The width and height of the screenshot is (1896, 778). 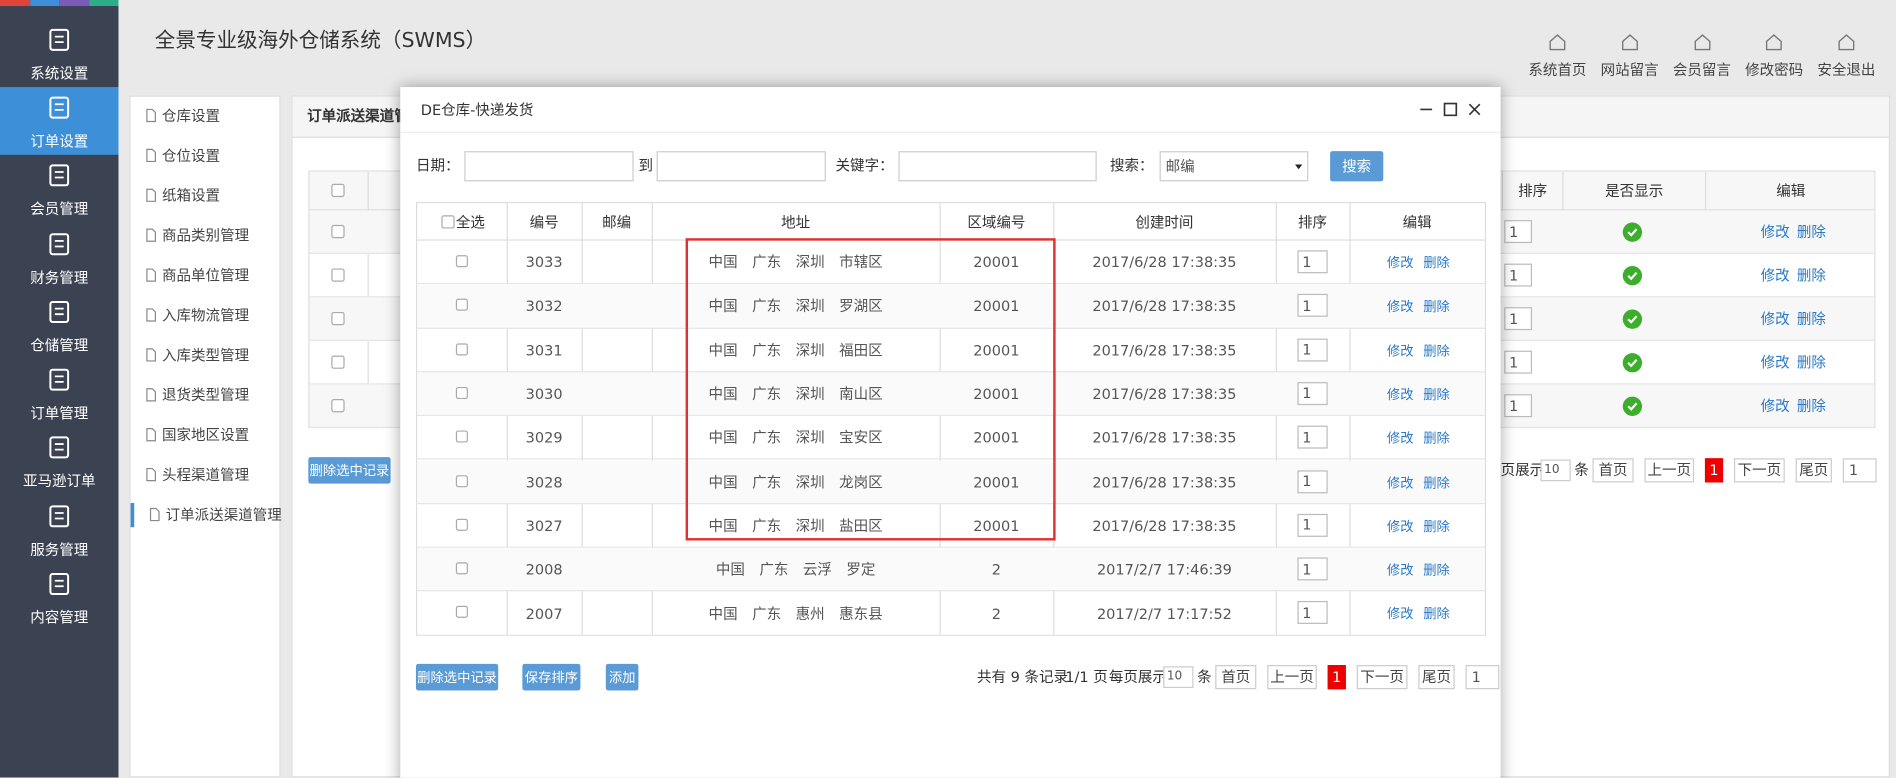 I want to click on menu-item: 仓储管理, so click(x=59, y=325).